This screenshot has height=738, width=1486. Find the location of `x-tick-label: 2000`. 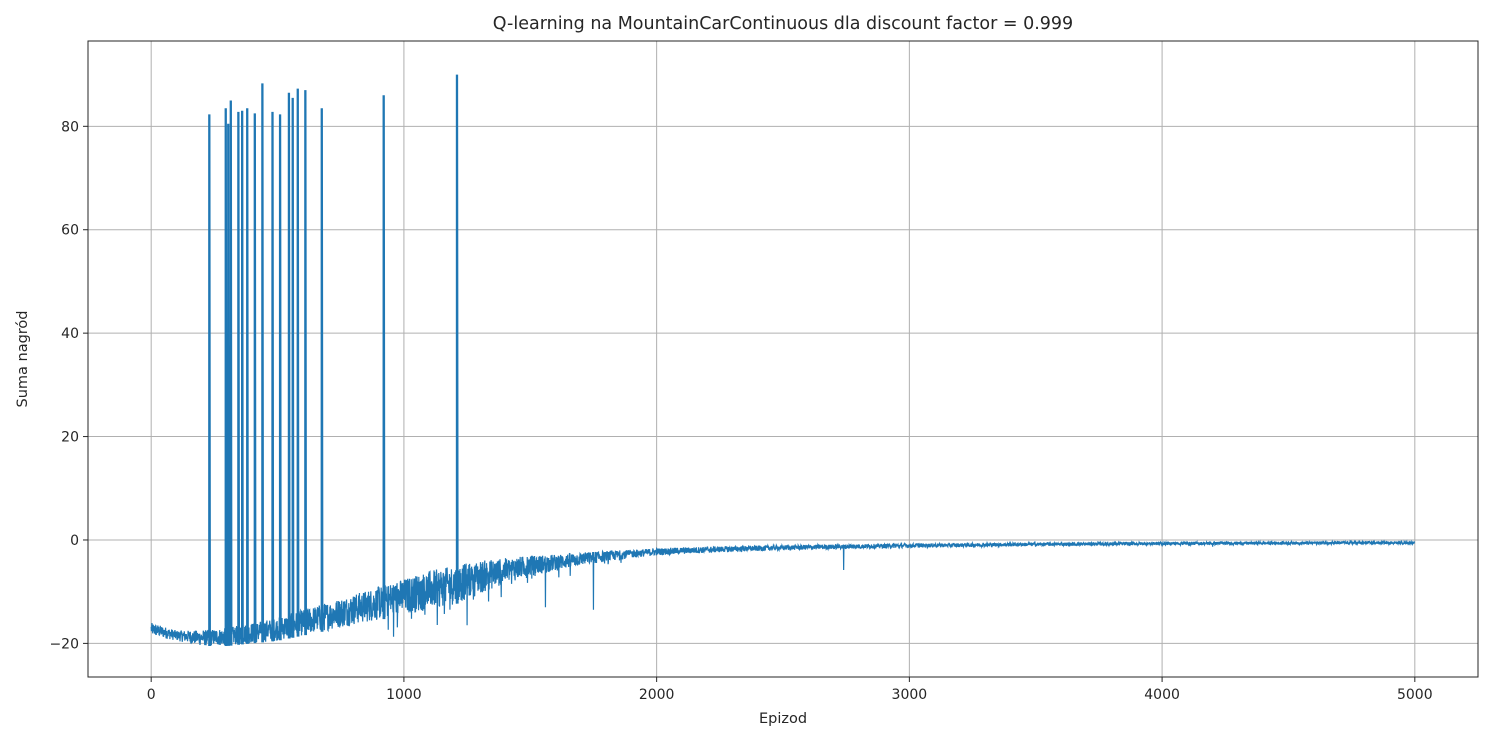

x-tick-label: 2000 is located at coordinates (657, 695).